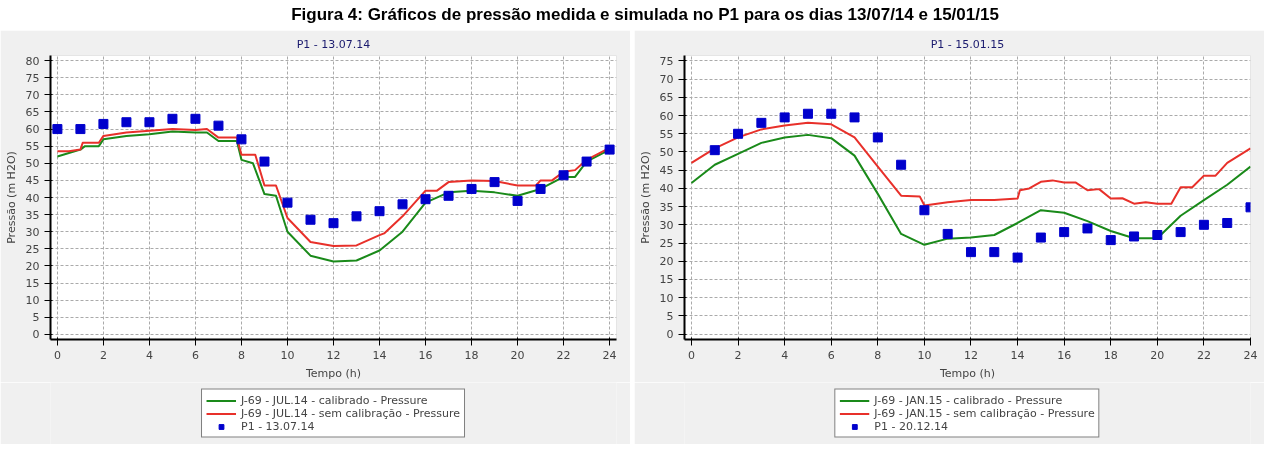  I want to click on legend-label: J-69 - JAN.15 - calibrado - Pressure, so click(968, 400).